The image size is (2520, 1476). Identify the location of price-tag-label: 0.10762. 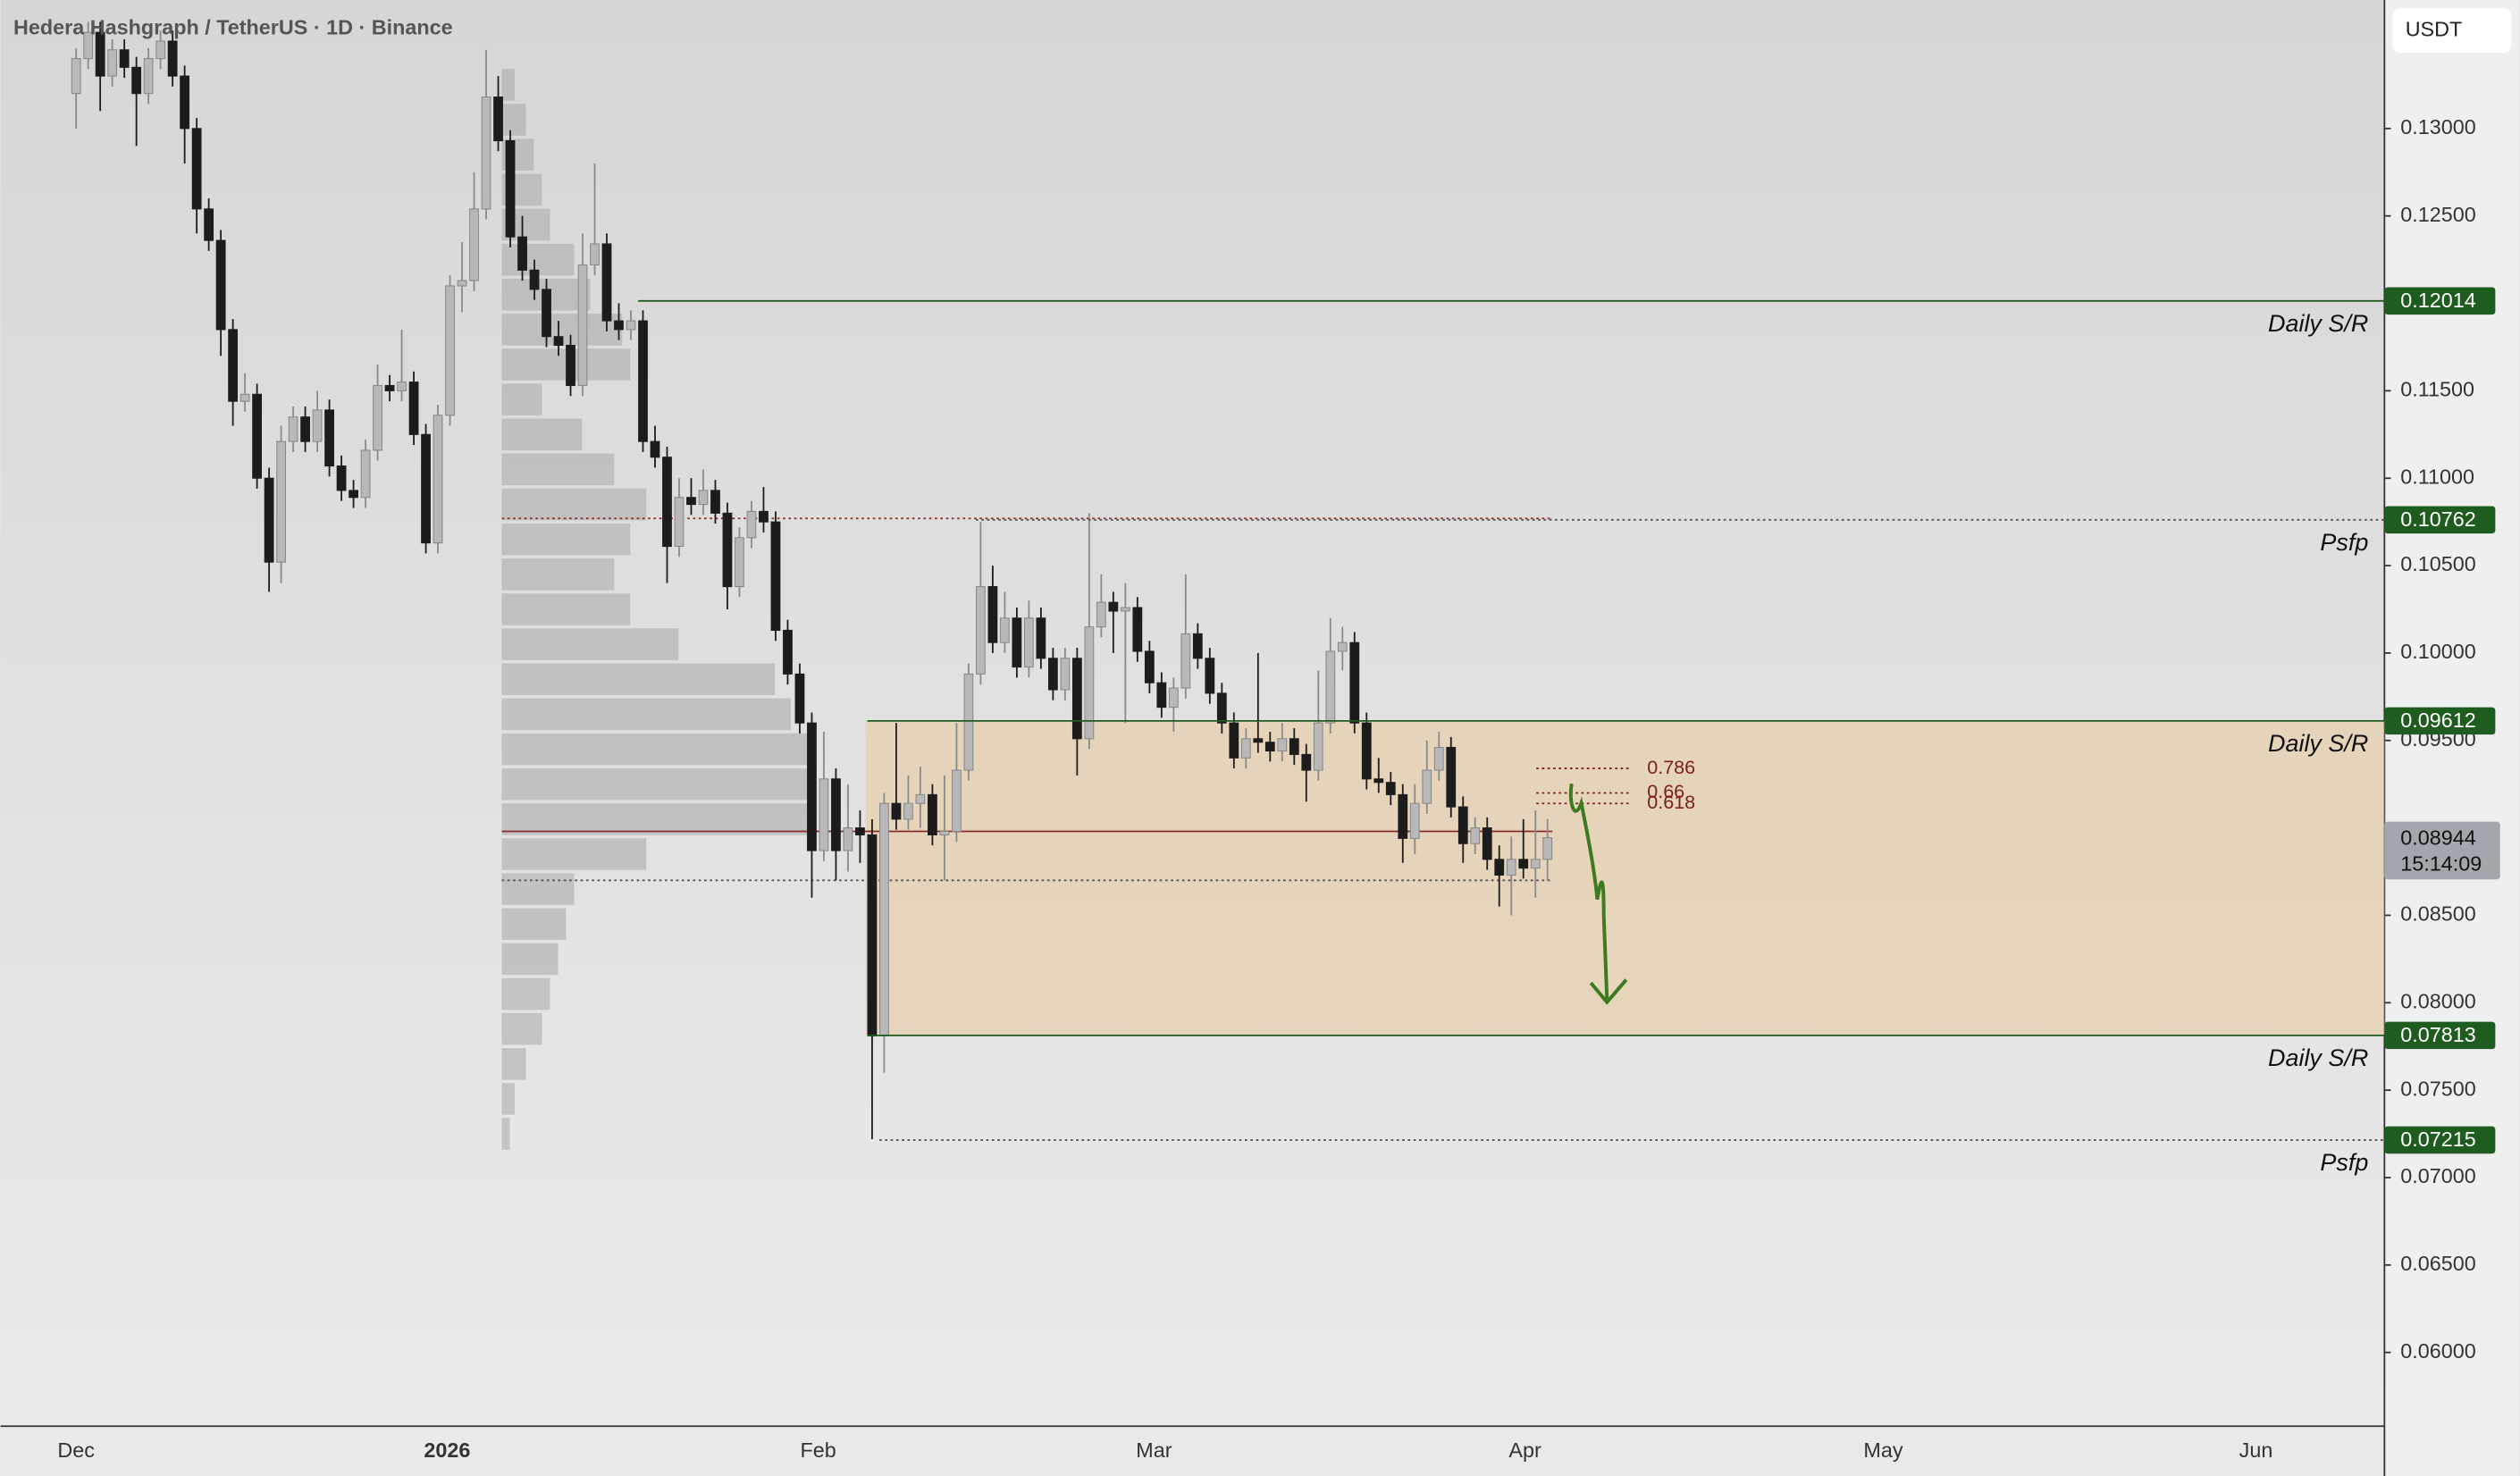
(2437, 519).